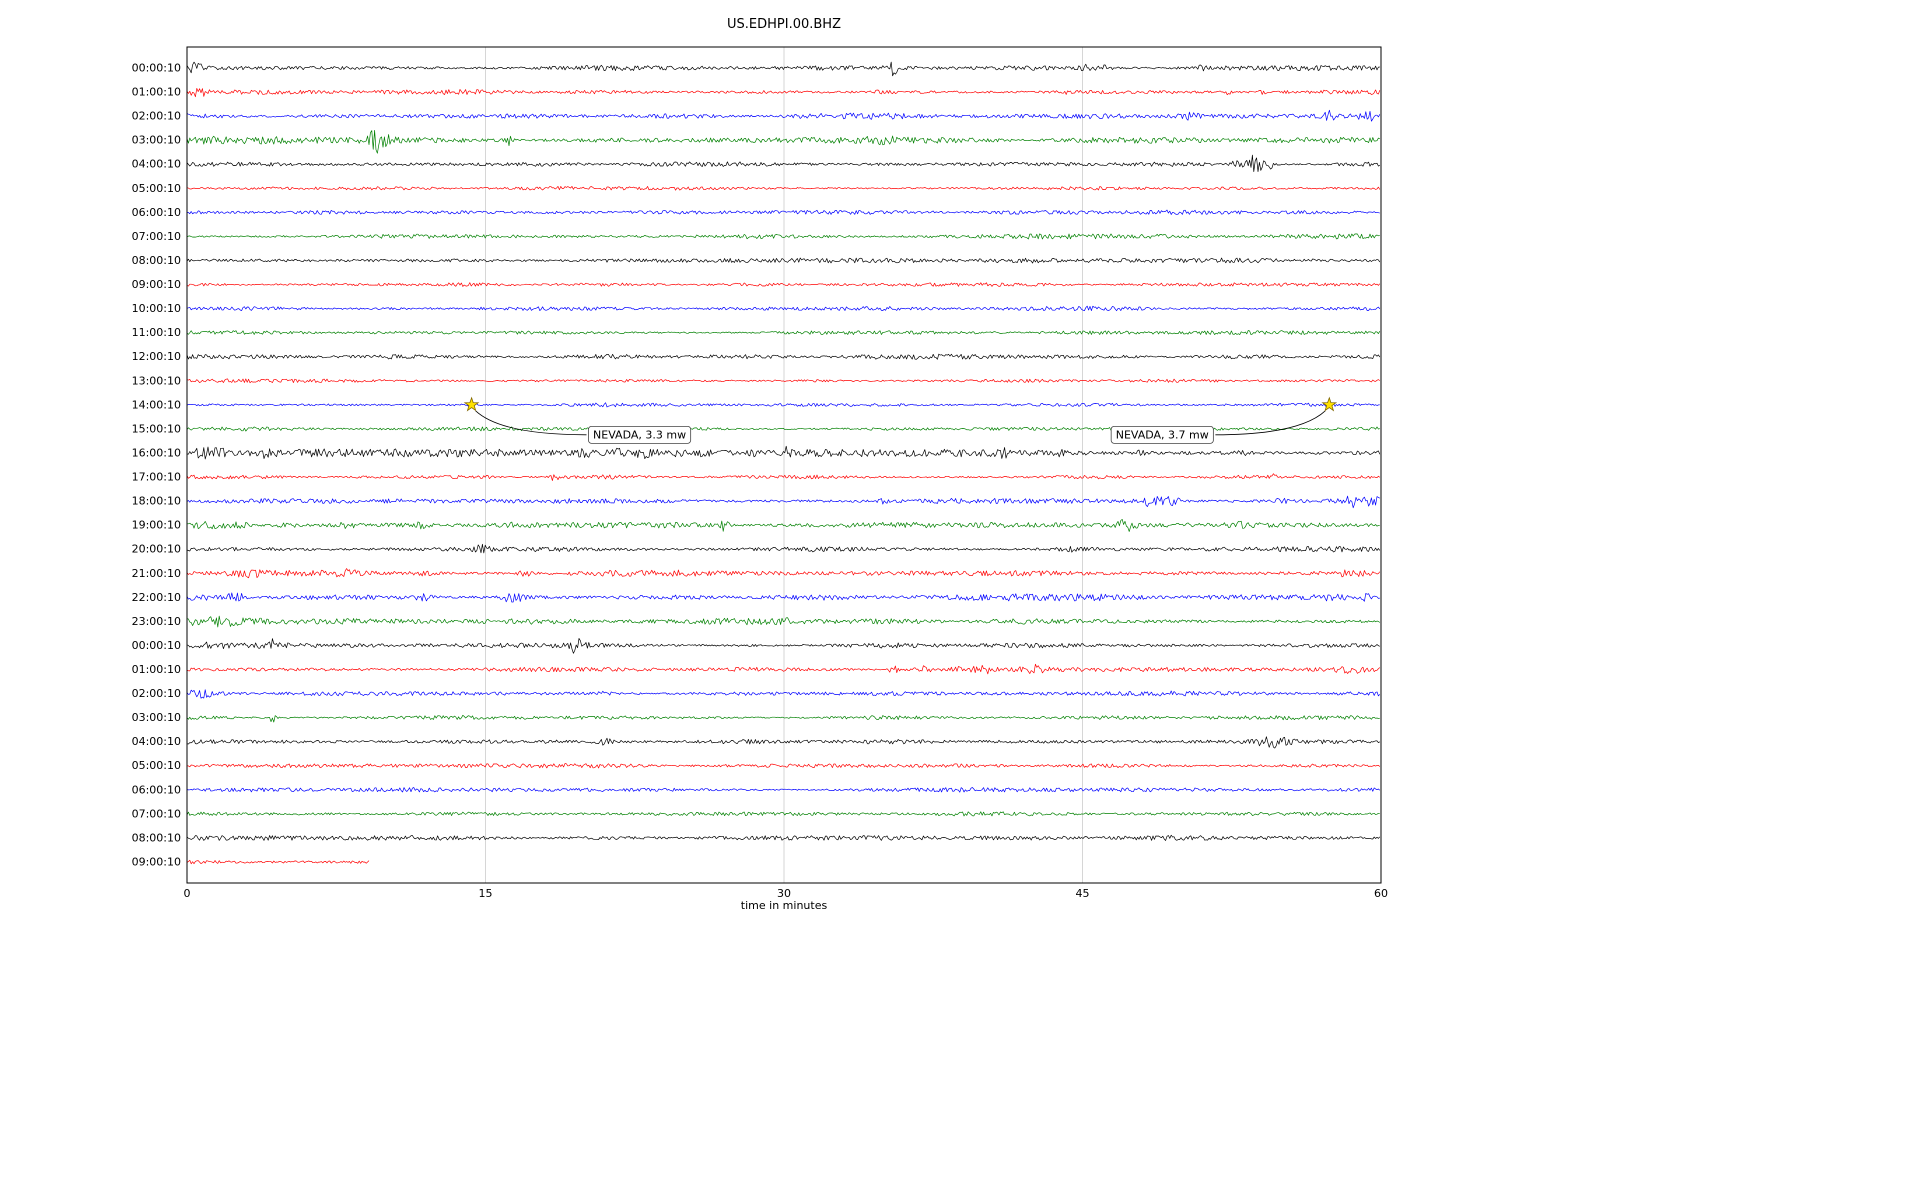 This screenshot has height=1200, width=1920. Describe the element at coordinates (156, 404) in the screenshot. I see `trace-time-label: 14:00:10` at that location.